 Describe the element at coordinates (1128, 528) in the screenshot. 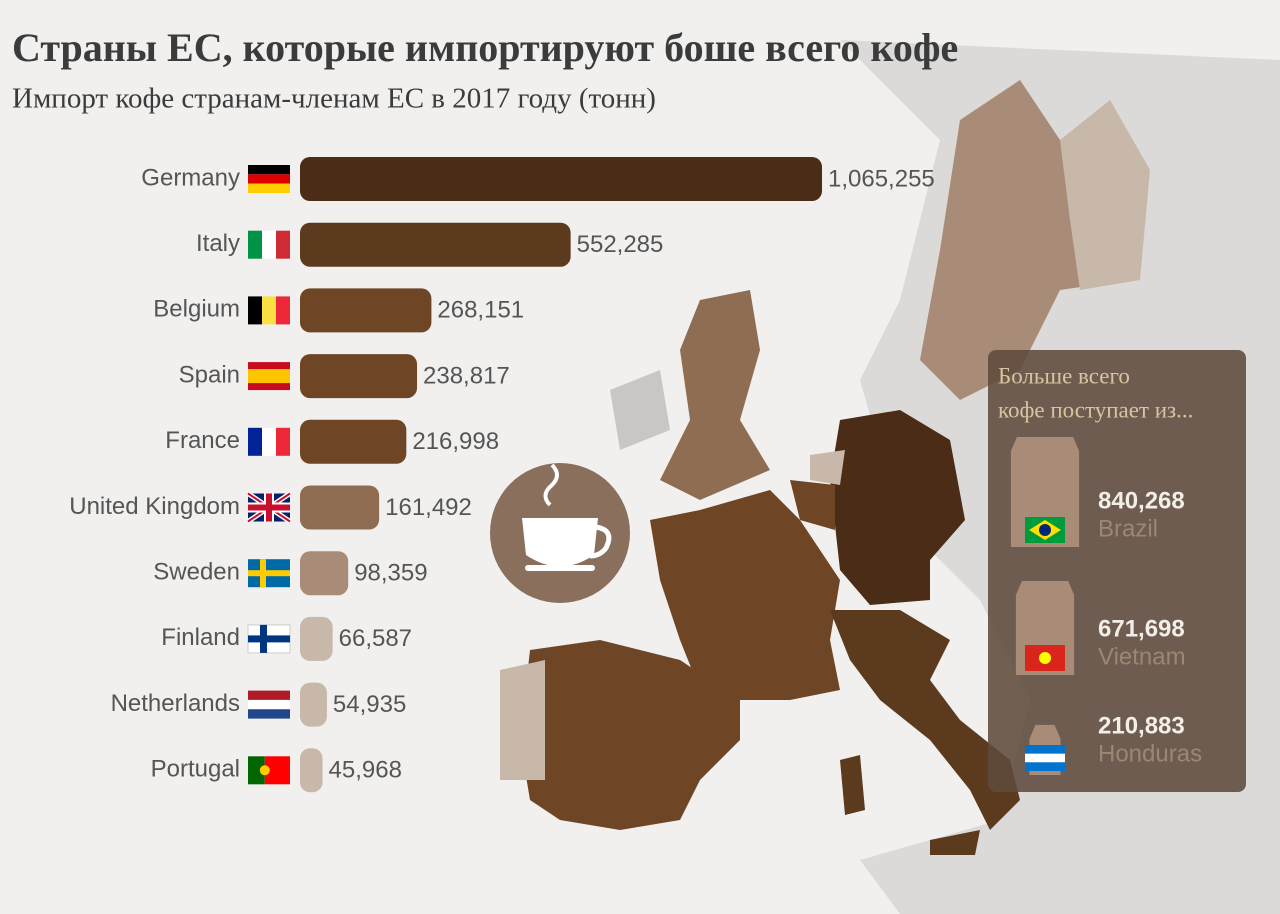

I see `source-name: Brazil` at that location.